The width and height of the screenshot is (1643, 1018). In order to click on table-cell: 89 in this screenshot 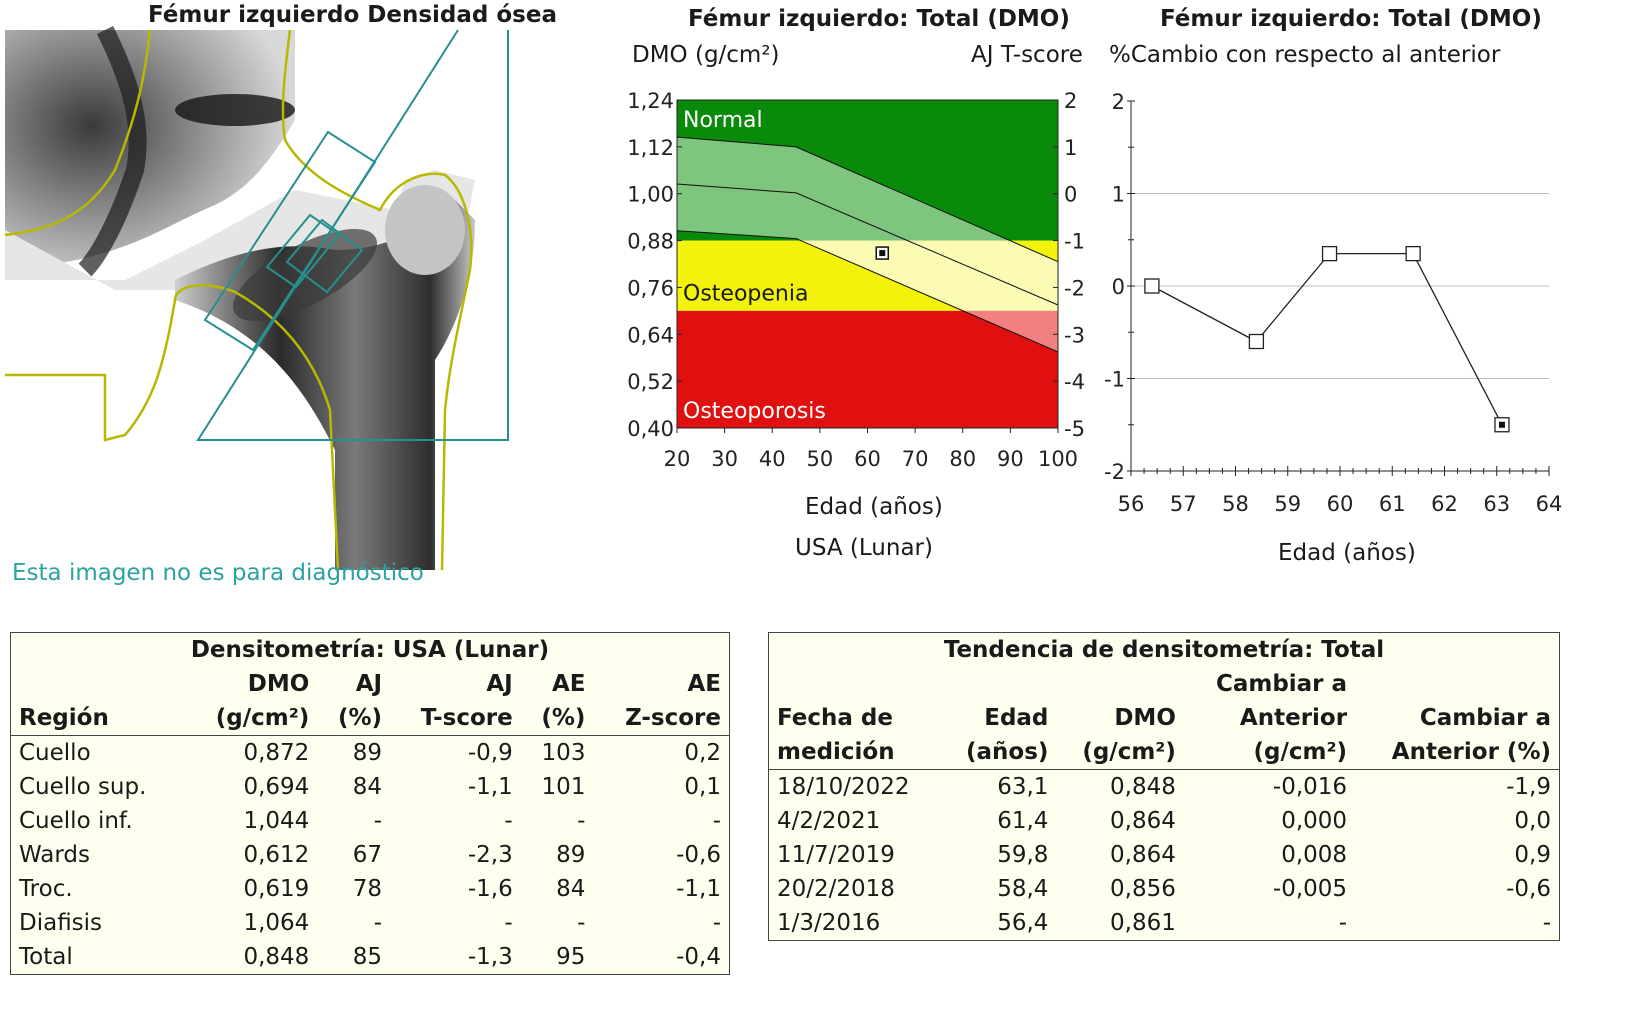, I will do `click(571, 855)`.